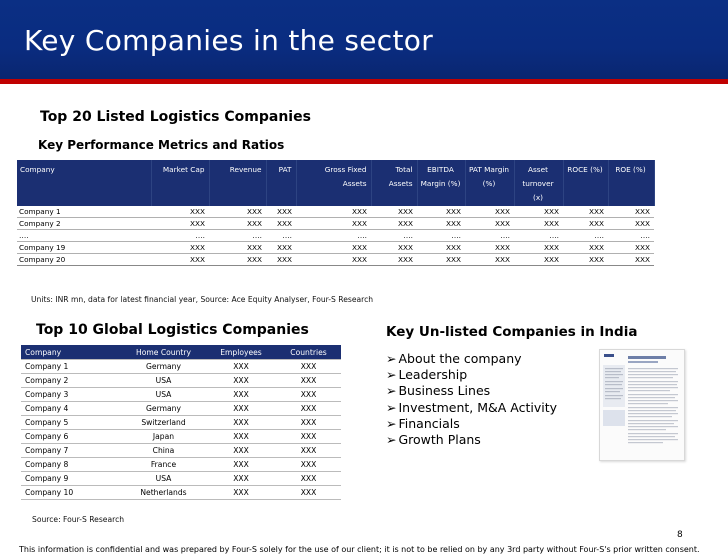 This screenshot has height=557, width=728. I want to click on title-accent-line, so click(364, 81).